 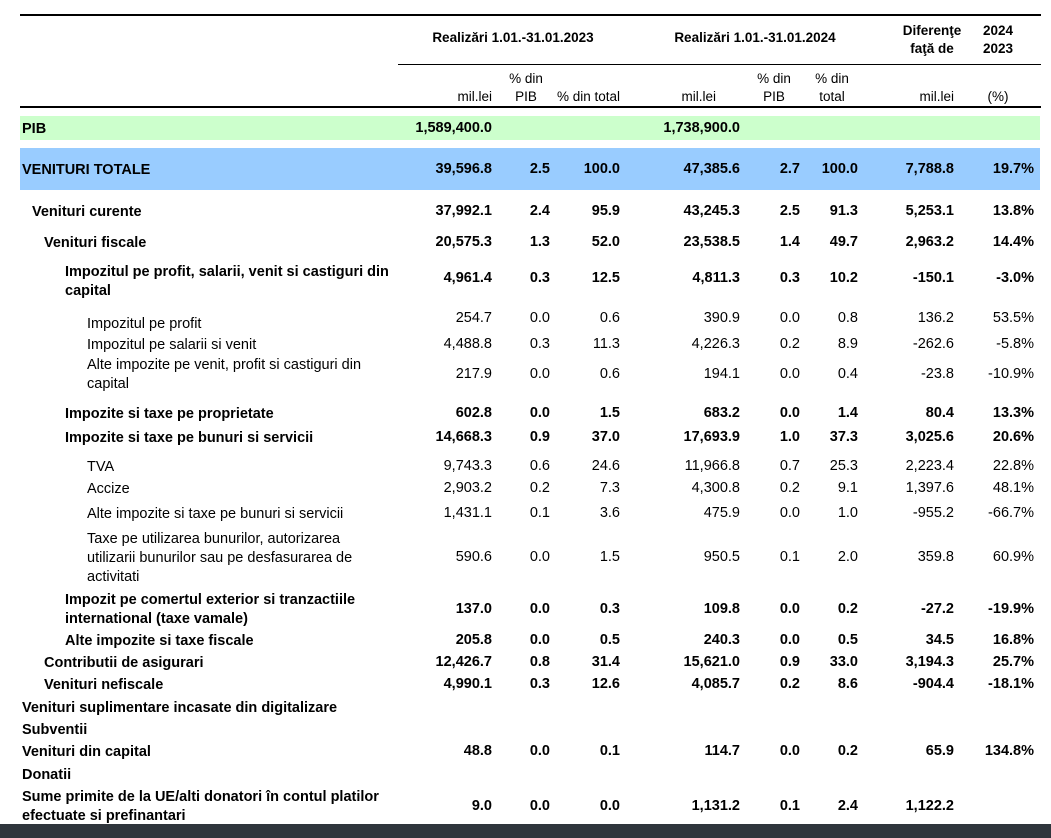 What do you see at coordinates (789, 242) in the screenshot?
I see `cell-pct-pib-2024: 1.4` at bounding box center [789, 242].